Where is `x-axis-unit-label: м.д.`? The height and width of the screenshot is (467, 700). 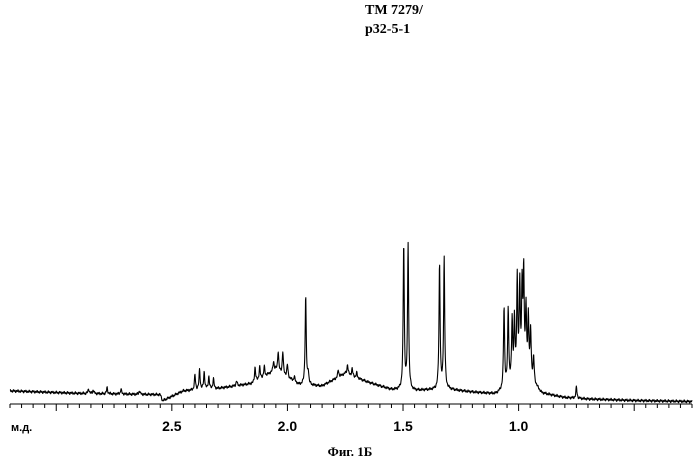 x-axis-unit-label: м.д. is located at coordinates (21, 428).